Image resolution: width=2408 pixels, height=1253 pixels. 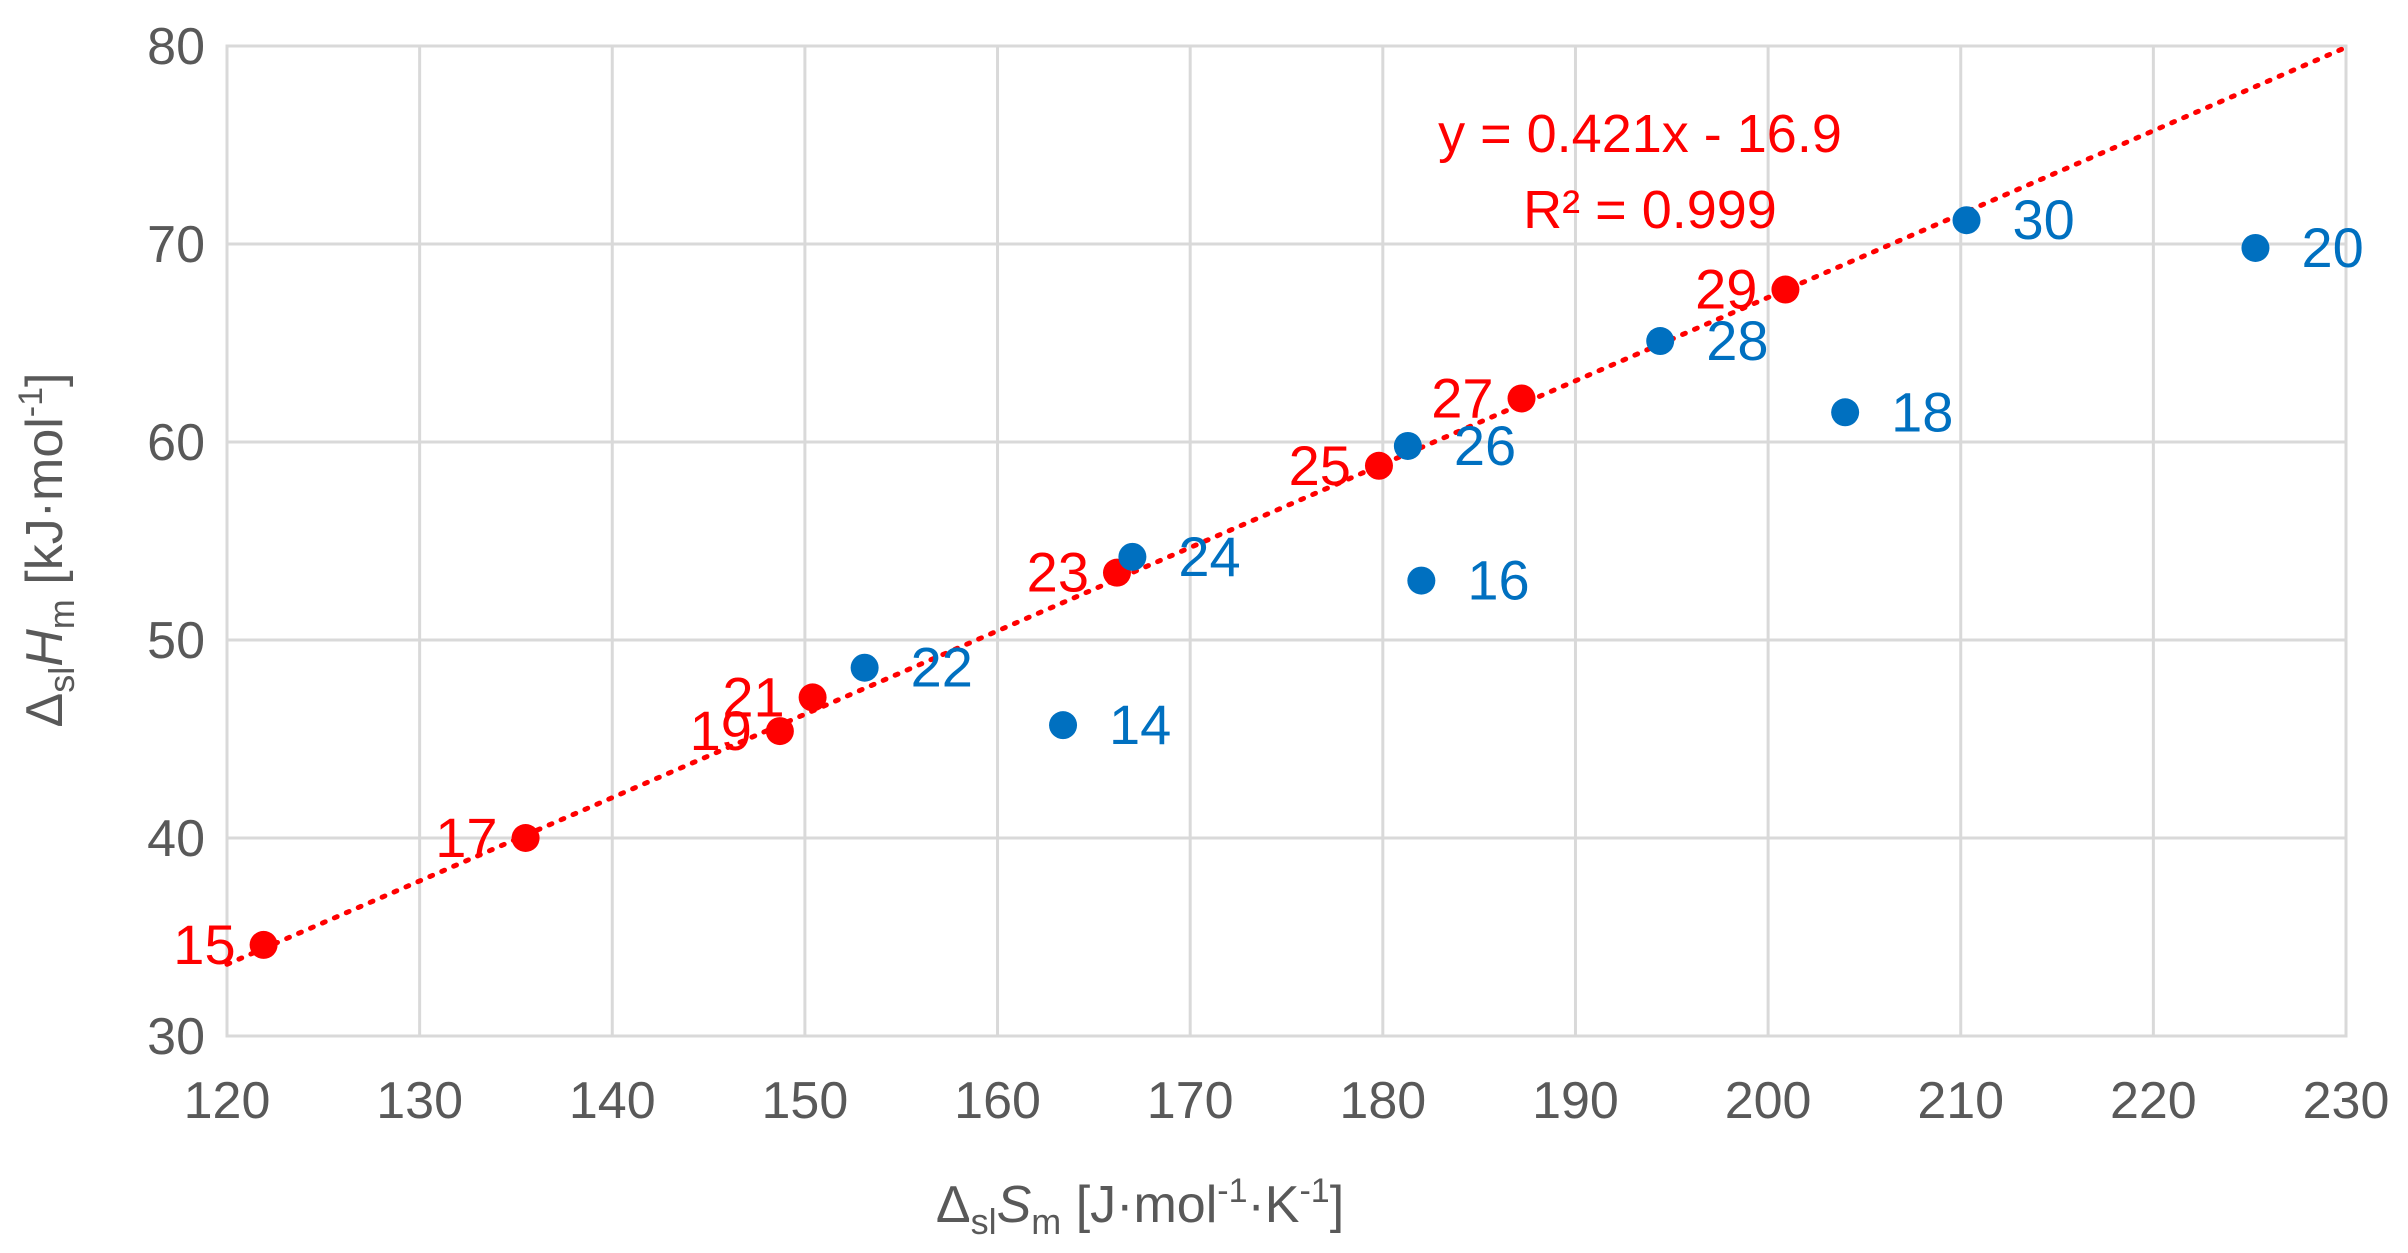 What do you see at coordinates (1320, 465) in the screenshot?
I see `data-label-25: 25` at bounding box center [1320, 465].